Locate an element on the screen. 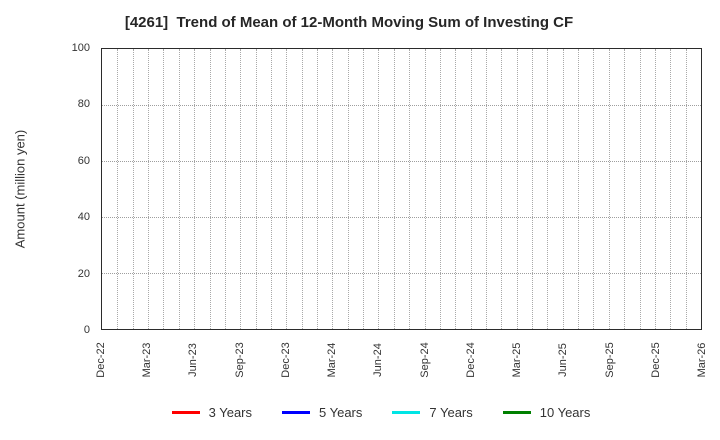 The image size is (720, 440). legend-item-7-years: 7 Years is located at coordinates (432, 412).